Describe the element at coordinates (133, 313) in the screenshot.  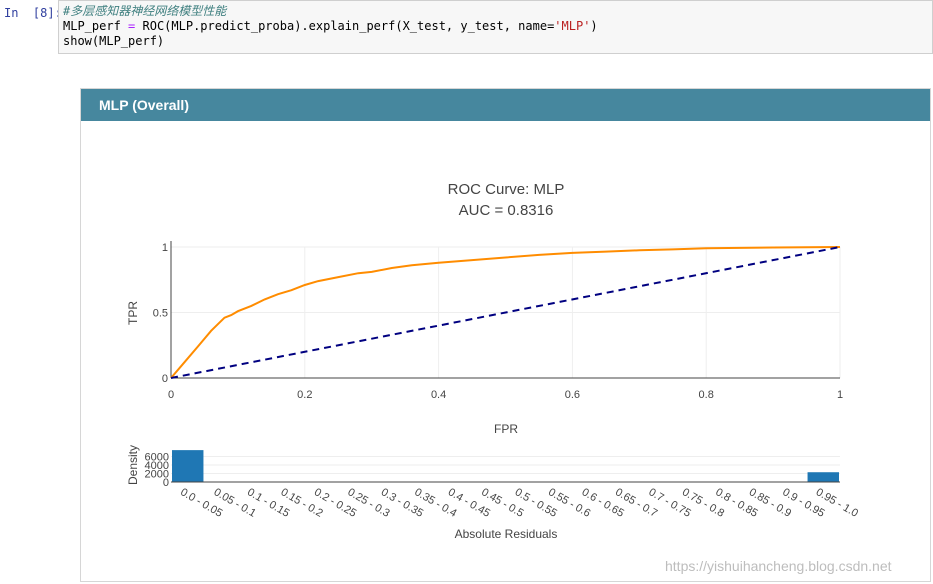
I see `y-axis-label: TPR` at that location.